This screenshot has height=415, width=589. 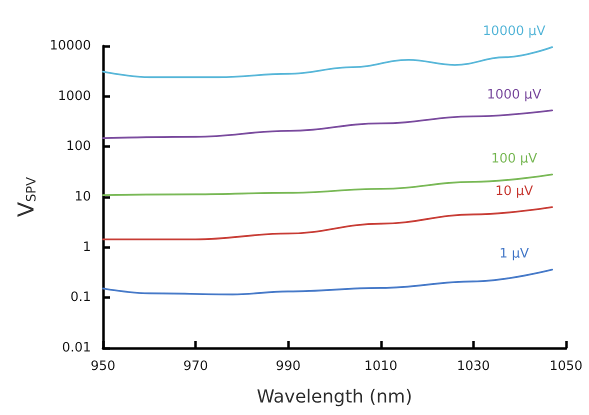 What do you see at coordinates (381, 366) in the screenshot?
I see `x-tick-label: 1010` at bounding box center [381, 366].